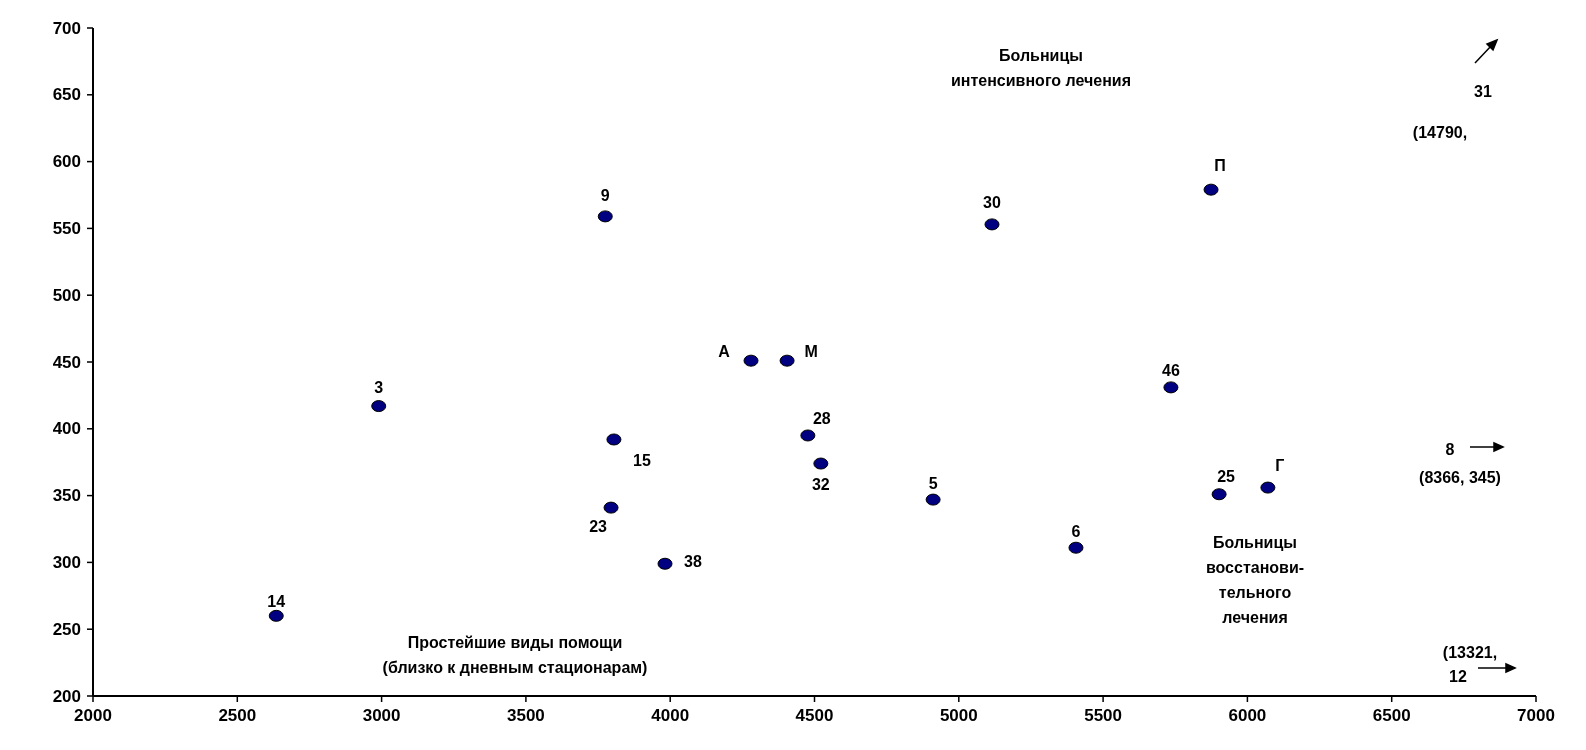 Image resolution: width=1586 pixels, height=750 pixels. I want to click on annotation: 28, so click(821, 418).